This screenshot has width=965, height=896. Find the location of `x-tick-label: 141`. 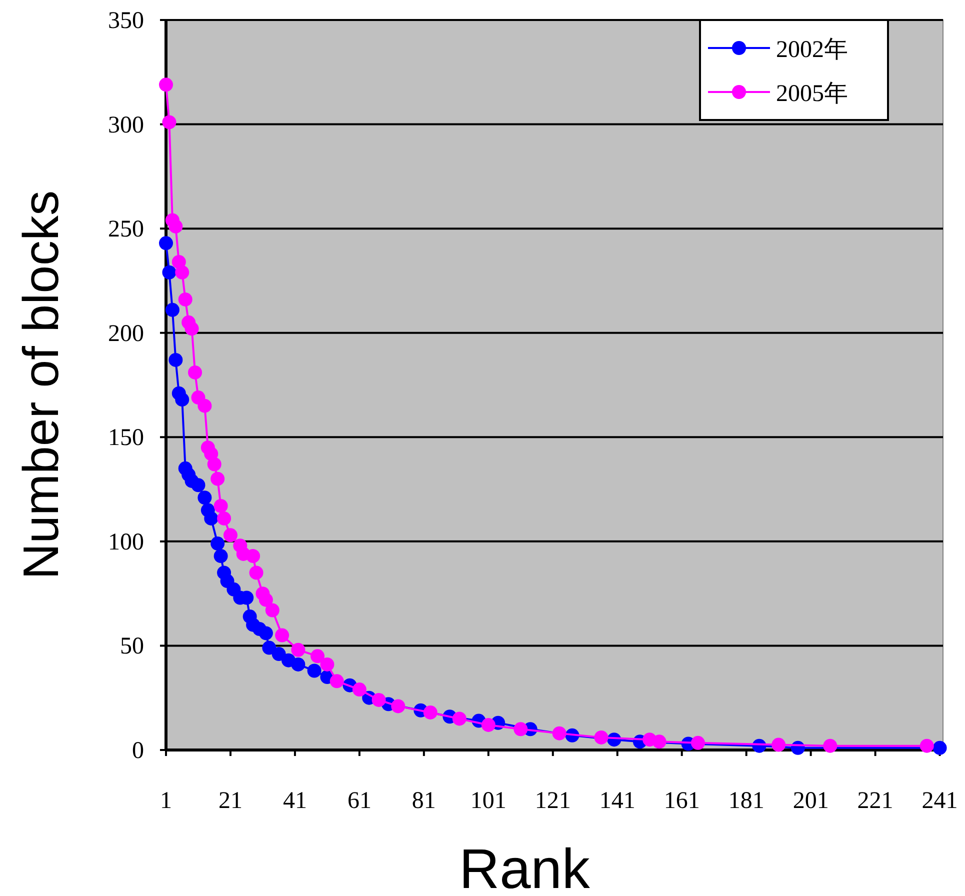

x-tick-label: 141 is located at coordinates (617, 801).